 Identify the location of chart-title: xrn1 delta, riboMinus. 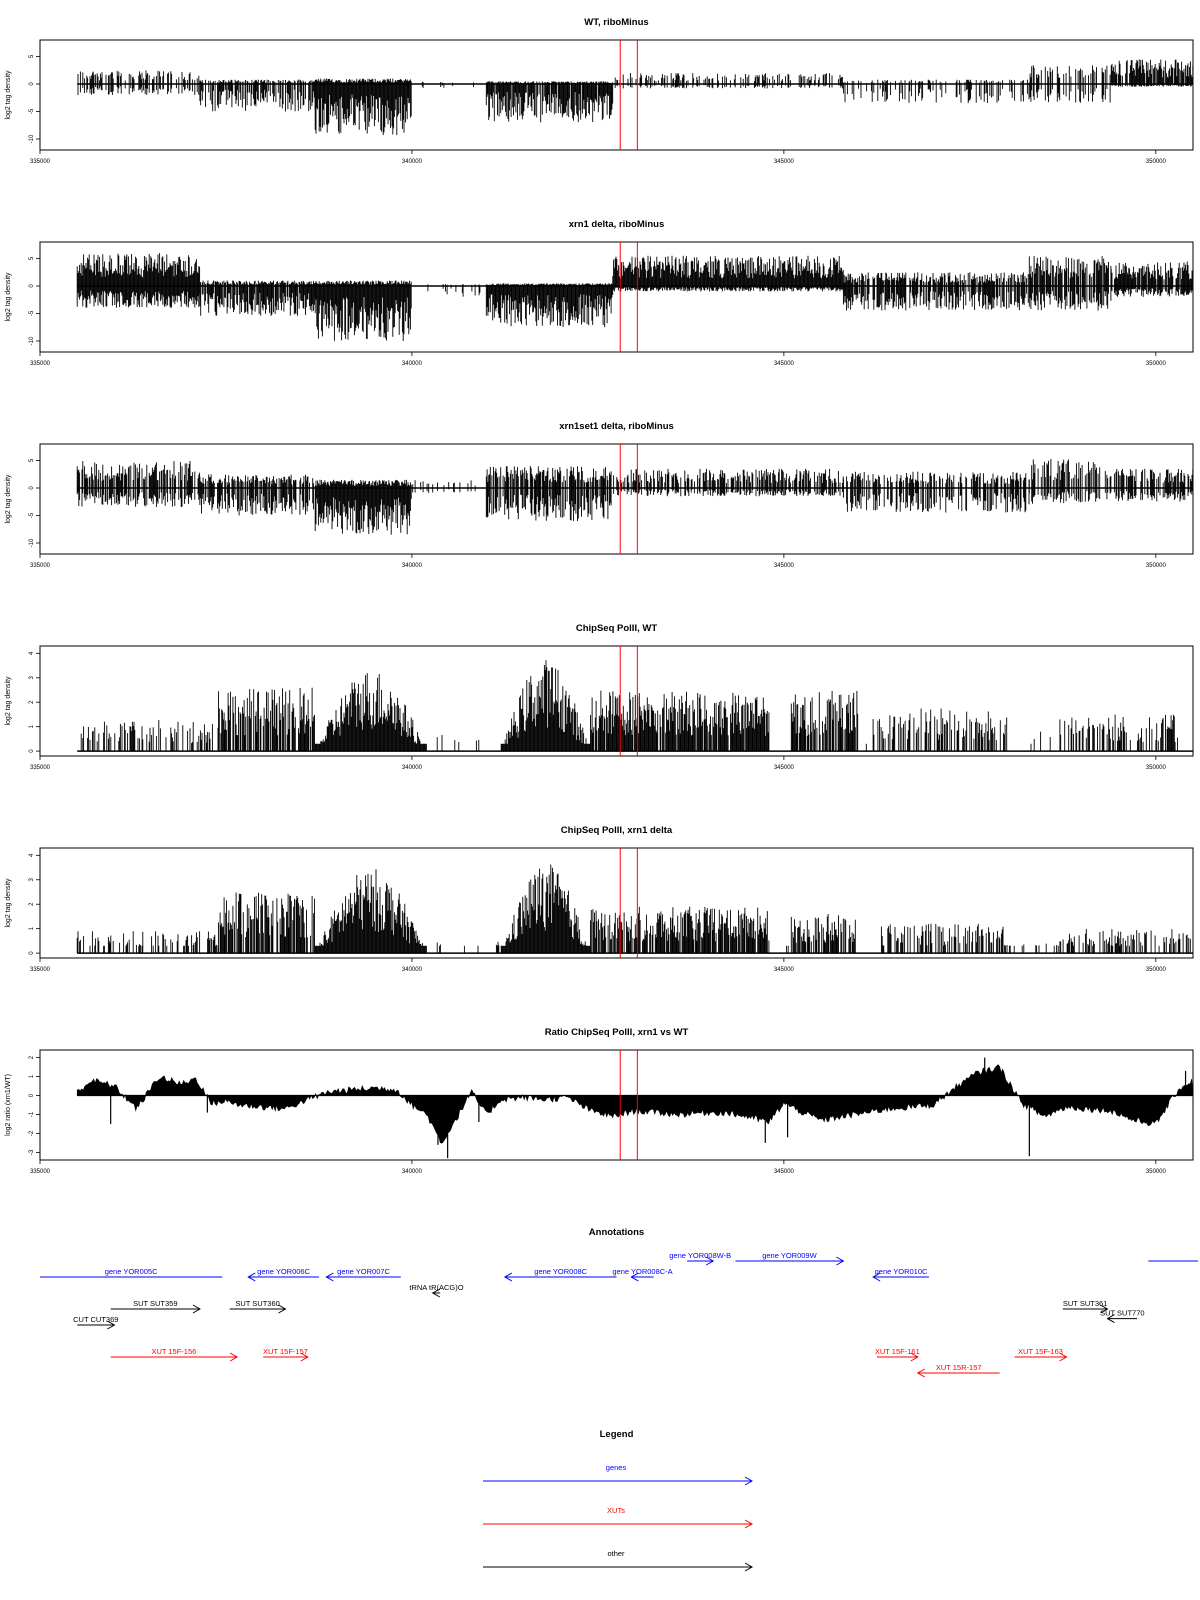
(617, 224).